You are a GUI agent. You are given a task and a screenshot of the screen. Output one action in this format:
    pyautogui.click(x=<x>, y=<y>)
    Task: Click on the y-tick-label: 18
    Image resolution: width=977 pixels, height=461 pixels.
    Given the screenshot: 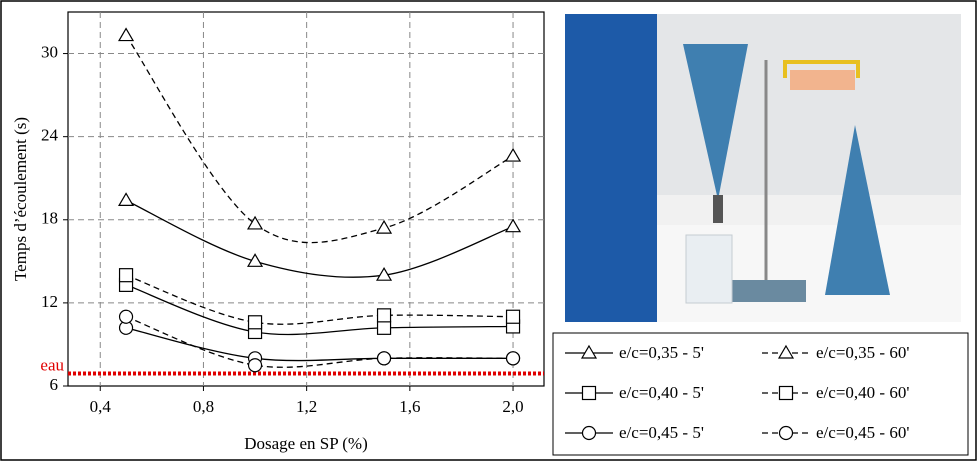 What is the action you would take?
    pyautogui.click(x=49, y=218)
    